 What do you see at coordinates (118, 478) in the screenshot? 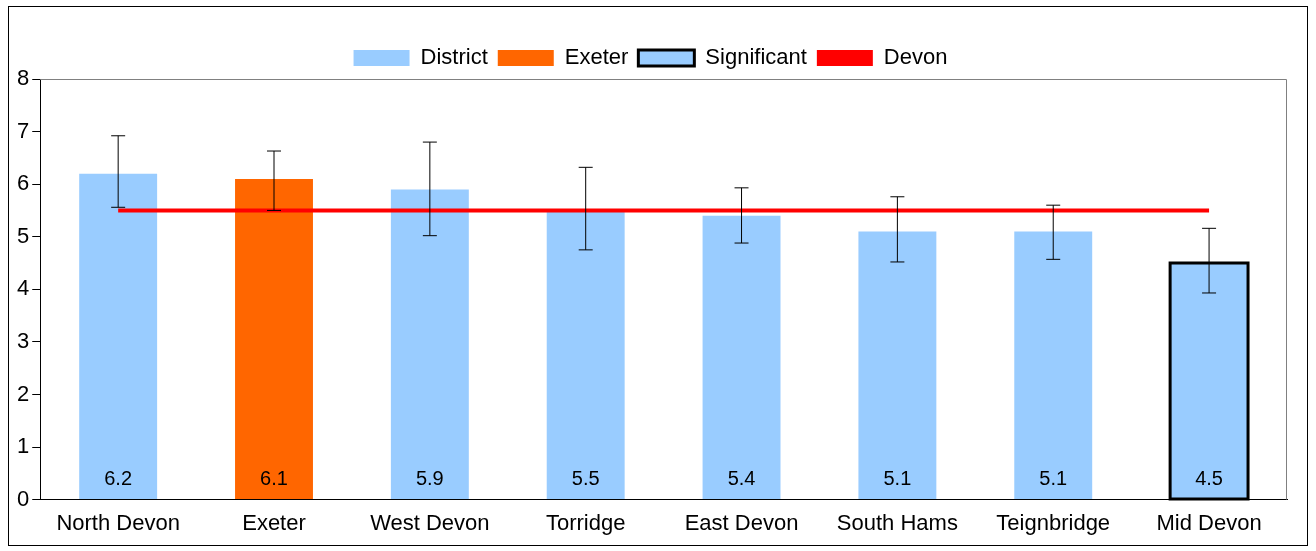
I see `data-label: 6.2` at bounding box center [118, 478].